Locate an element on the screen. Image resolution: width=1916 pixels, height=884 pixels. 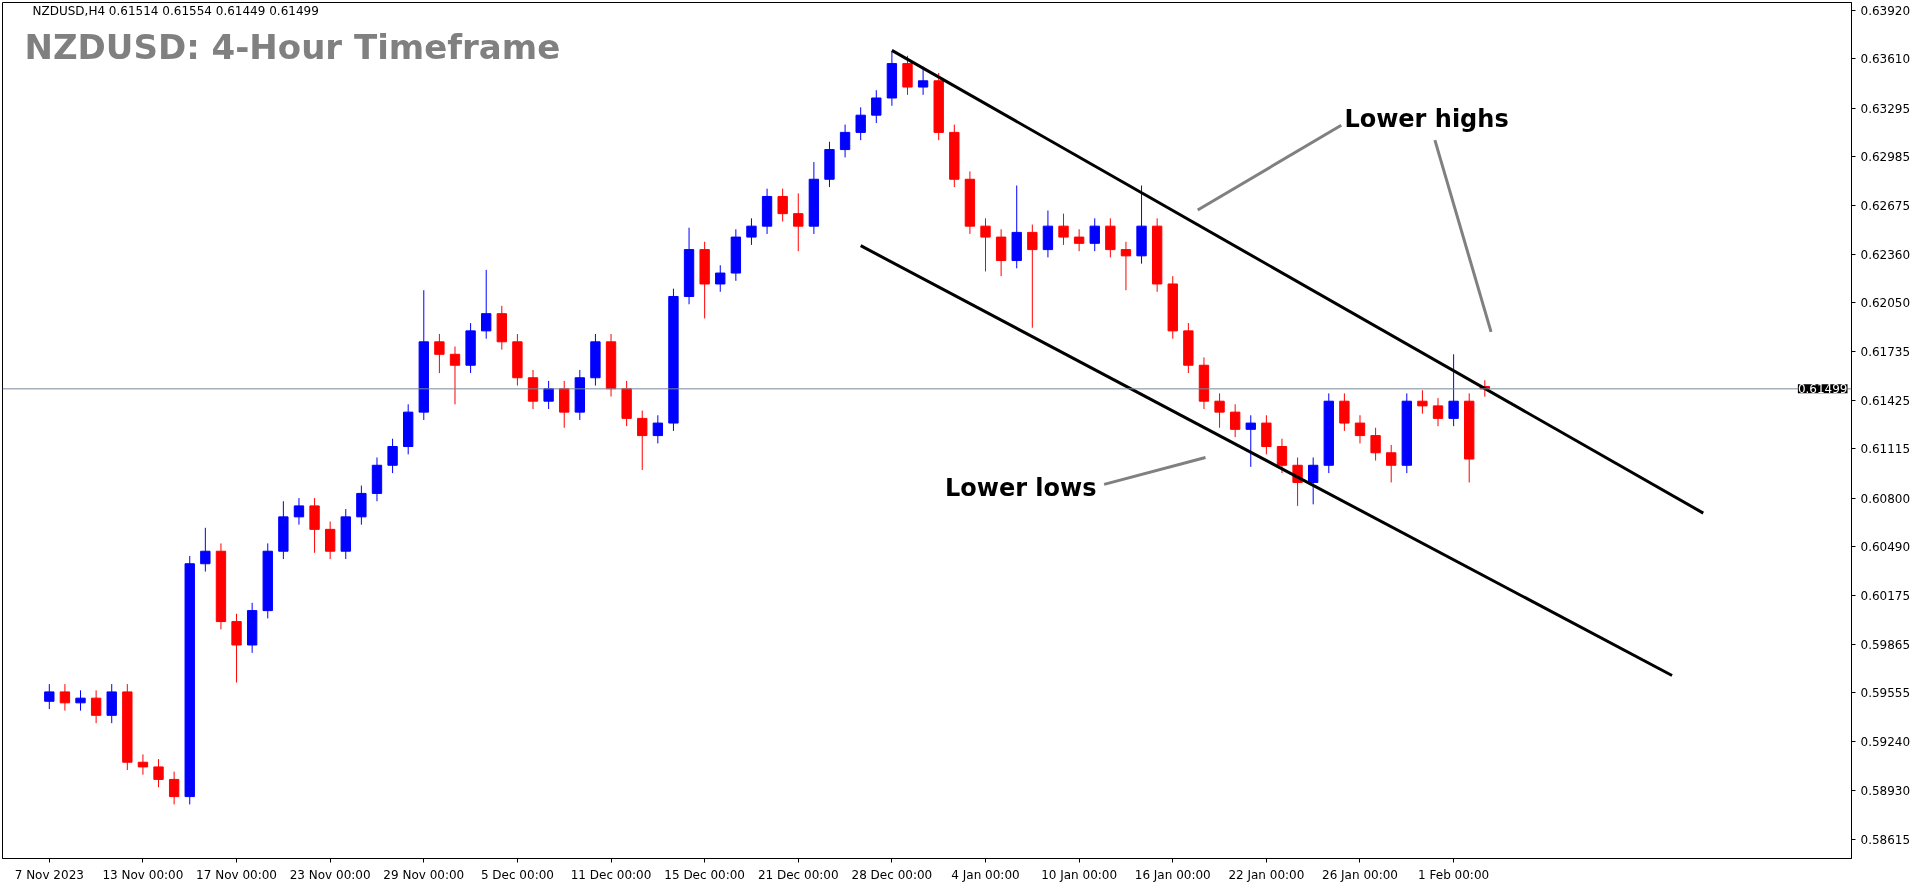
x-tick-label: 29 Nov 00:00 is located at coordinates (424, 874).